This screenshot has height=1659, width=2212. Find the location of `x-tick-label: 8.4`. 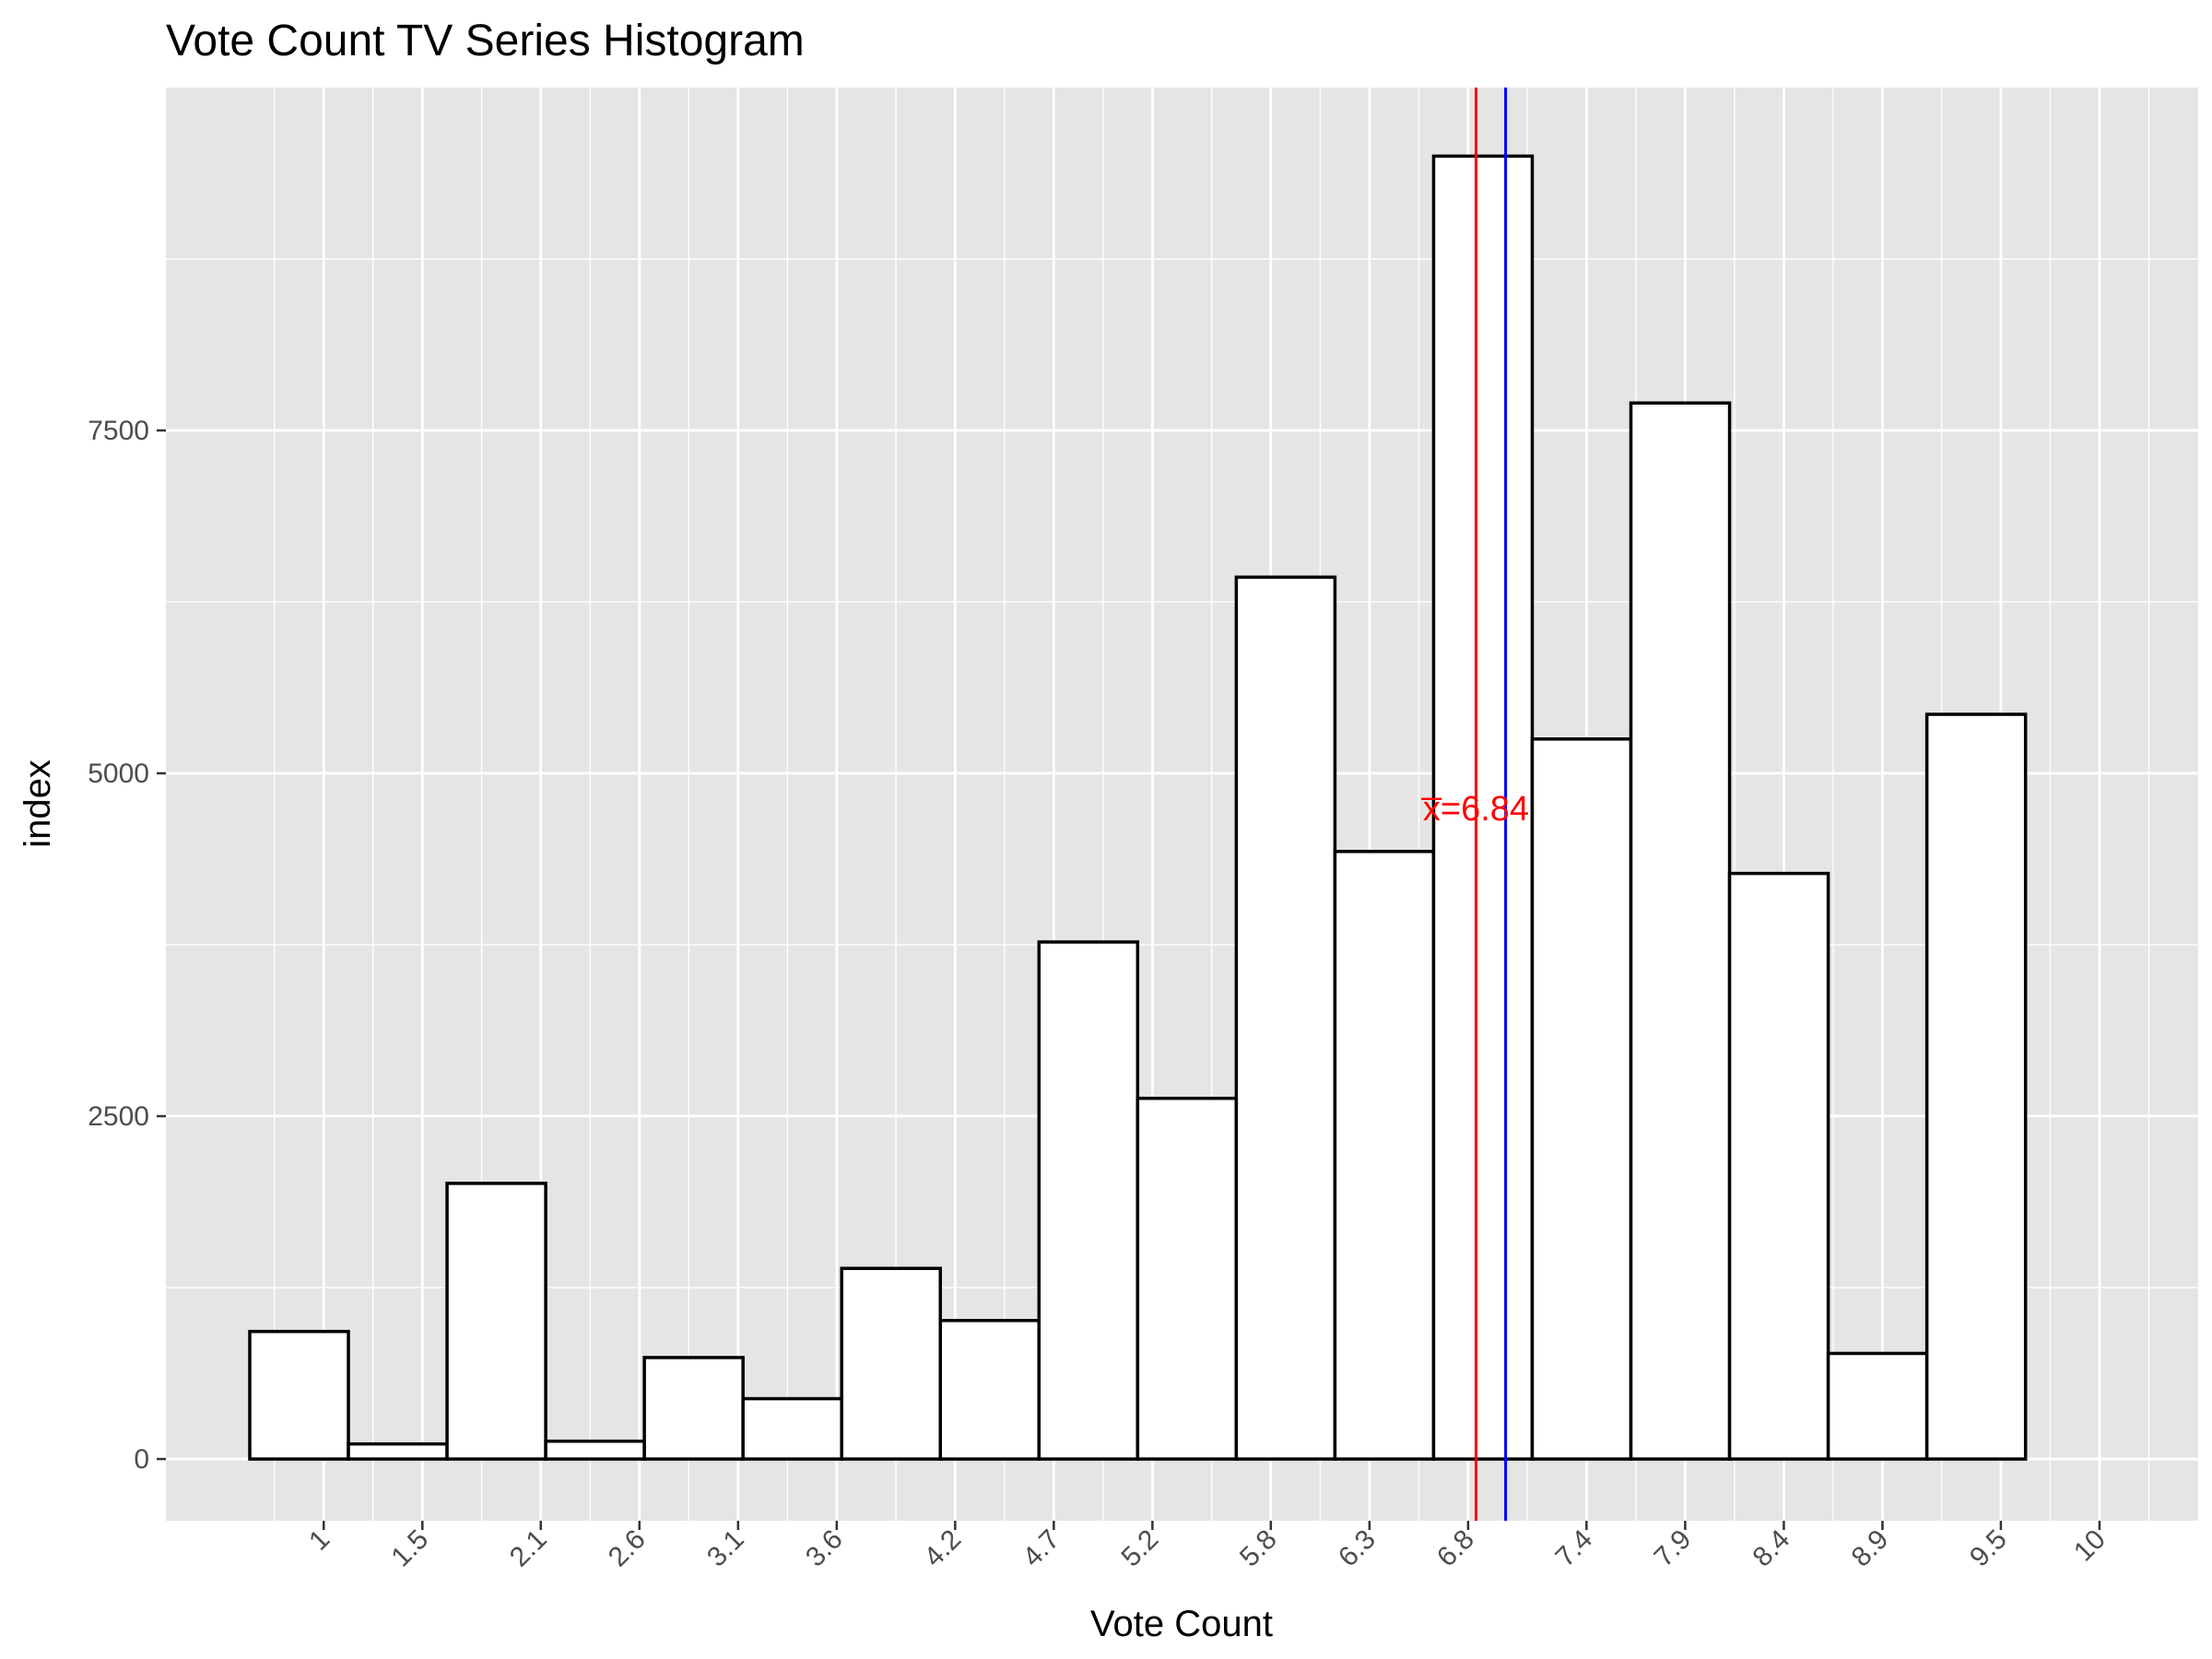

x-tick-label: 8.4 is located at coordinates (1771, 1548).